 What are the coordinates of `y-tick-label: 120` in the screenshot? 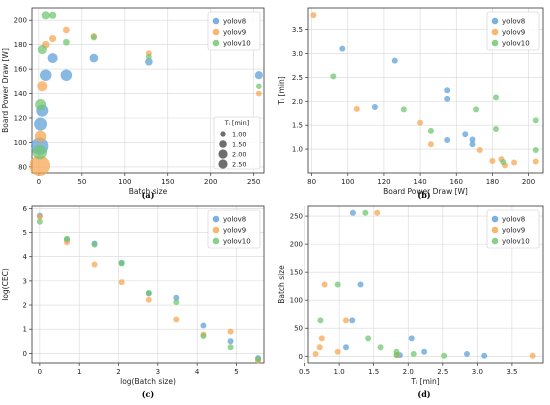 It's located at (20, 119).